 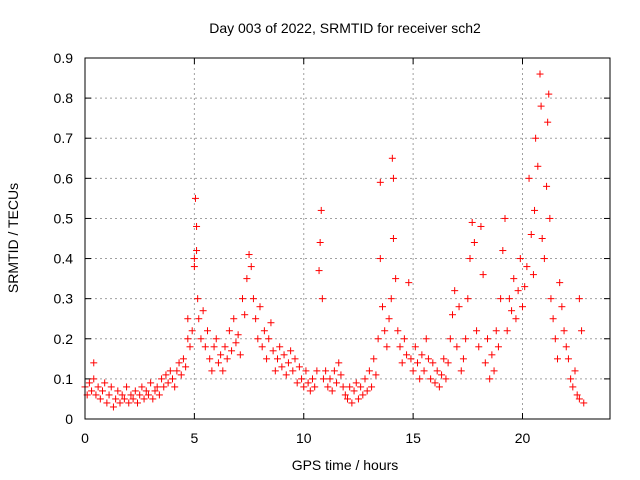 What do you see at coordinates (85, 438) in the screenshot?
I see `x-tick-label: 0` at bounding box center [85, 438].